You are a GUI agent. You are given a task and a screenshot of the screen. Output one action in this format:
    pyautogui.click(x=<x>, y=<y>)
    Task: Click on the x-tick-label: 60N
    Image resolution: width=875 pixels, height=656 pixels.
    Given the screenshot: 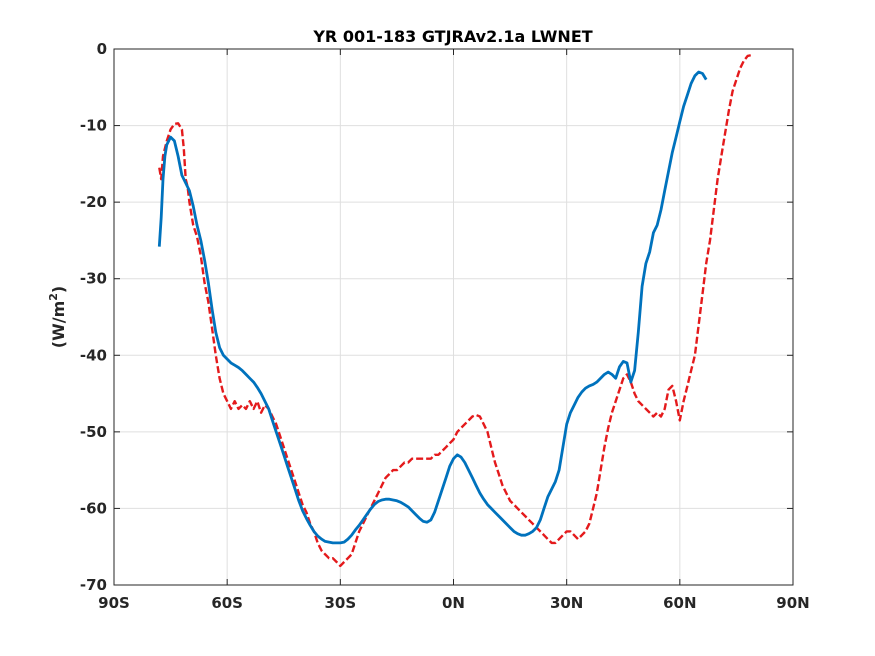 What is the action you would take?
    pyautogui.click(x=679, y=603)
    